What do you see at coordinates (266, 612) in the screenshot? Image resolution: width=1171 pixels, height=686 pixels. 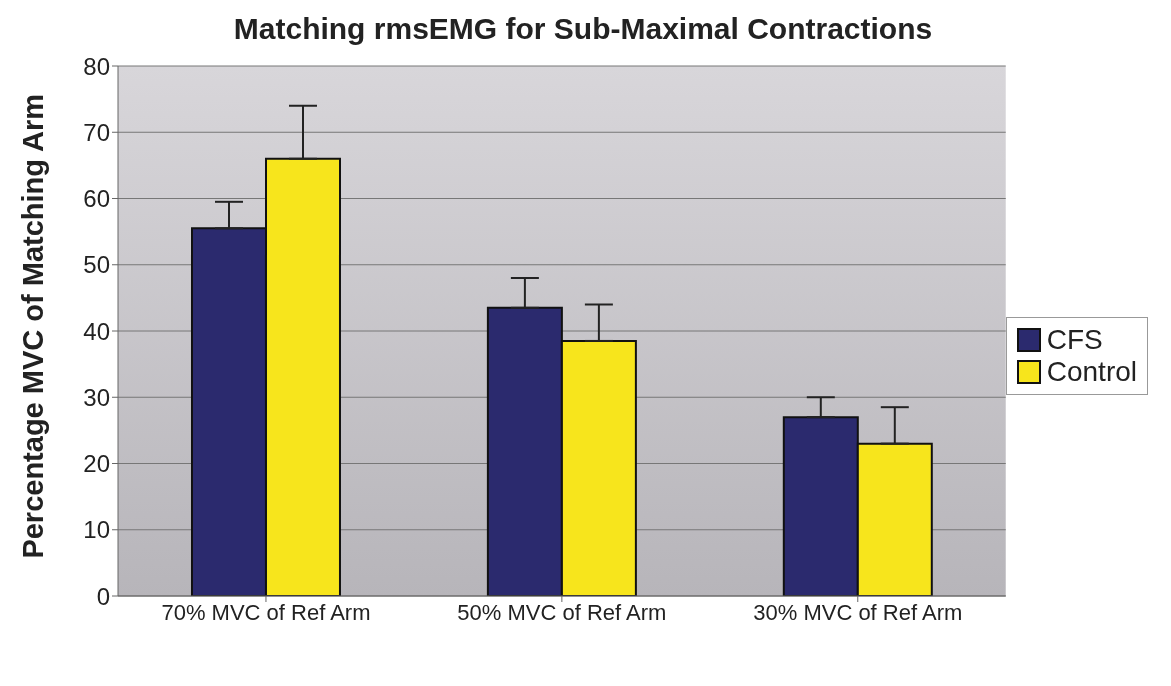 I see `x-tick-label: 70% MVC of Ref Arm` at bounding box center [266, 612].